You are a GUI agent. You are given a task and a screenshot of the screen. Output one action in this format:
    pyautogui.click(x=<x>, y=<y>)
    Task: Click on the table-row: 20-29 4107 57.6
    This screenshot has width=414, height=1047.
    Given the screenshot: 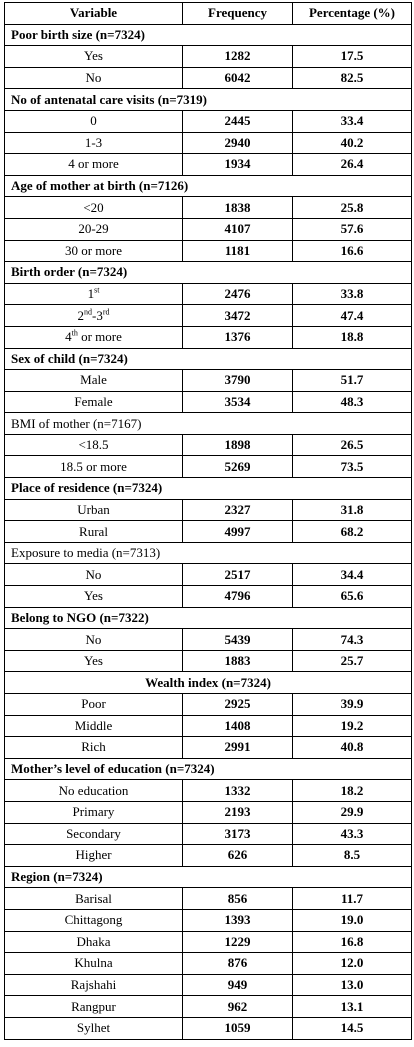 What is the action you would take?
    pyautogui.click(x=208, y=229)
    